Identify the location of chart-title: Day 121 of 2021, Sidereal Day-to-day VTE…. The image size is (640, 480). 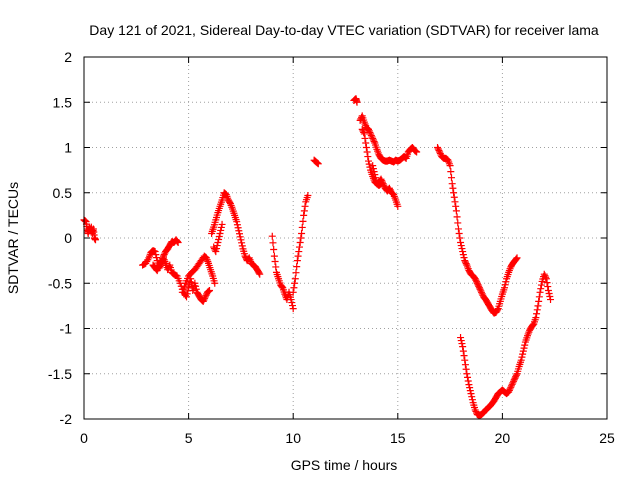
(344, 30).